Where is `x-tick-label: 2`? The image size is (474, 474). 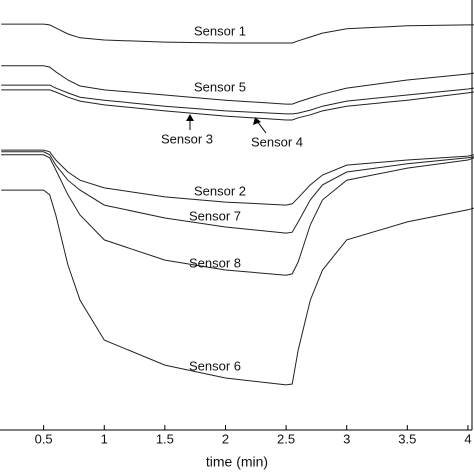
x-tick-label: 2 is located at coordinates (225, 438).